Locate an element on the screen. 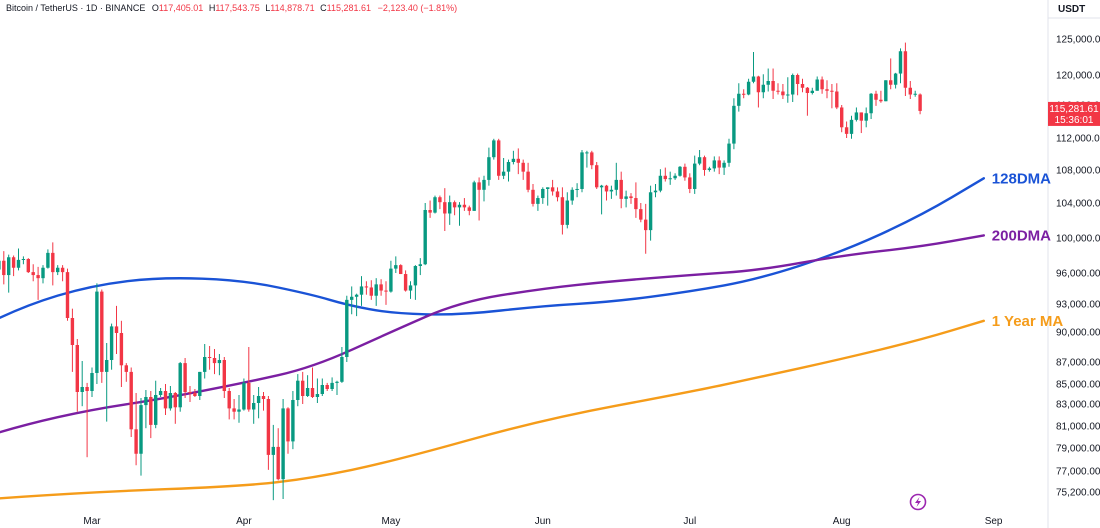 The image size is (1100, 528). price-tick-label: 120,000.00 is located at coordinates (1078, 76).